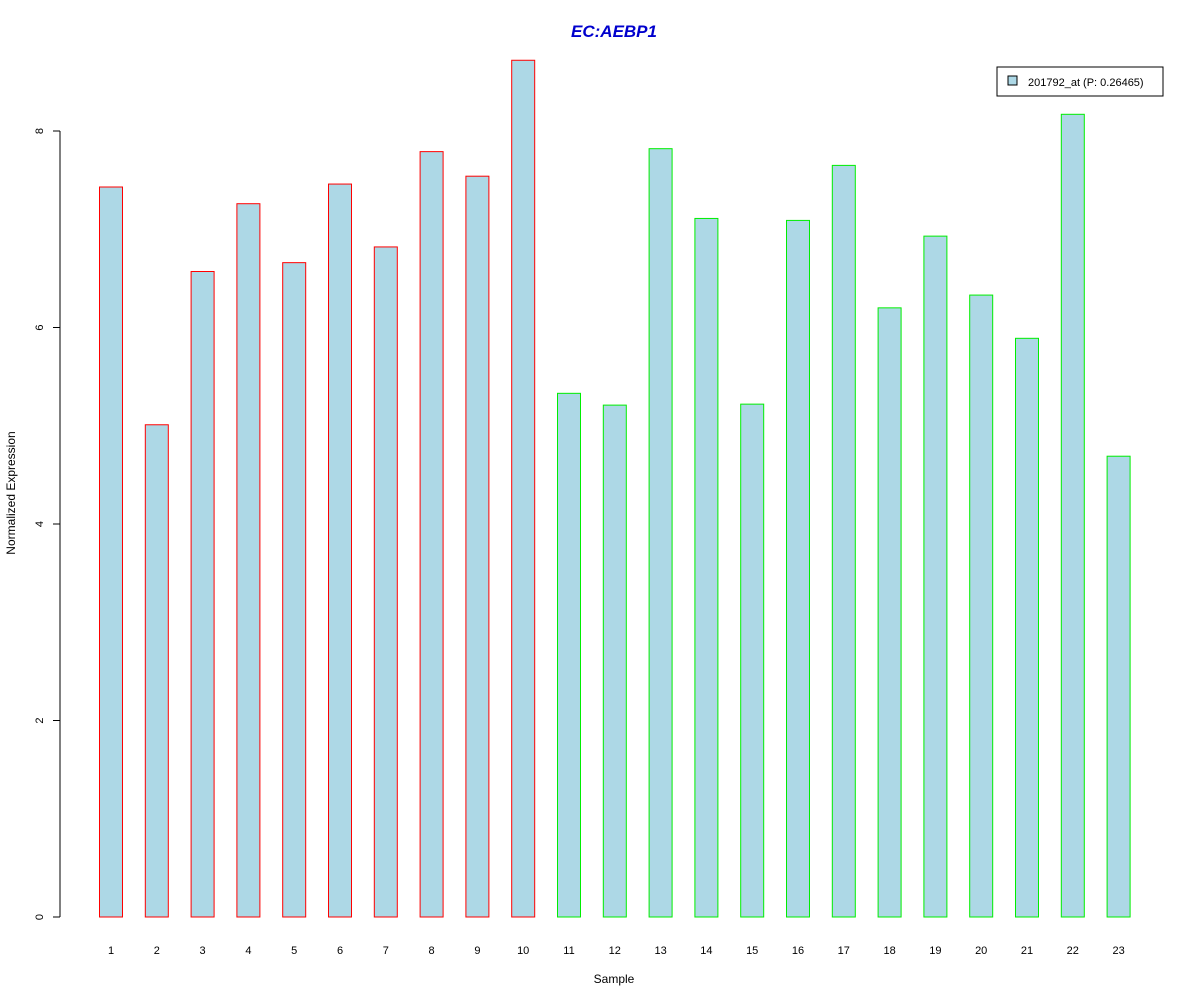 This screenshot has width=1200, height=1000. What do you see at coordinates (248, 951) in the screenshot?
I see `x-tick-label: 4` at bounding box center [248, 951].